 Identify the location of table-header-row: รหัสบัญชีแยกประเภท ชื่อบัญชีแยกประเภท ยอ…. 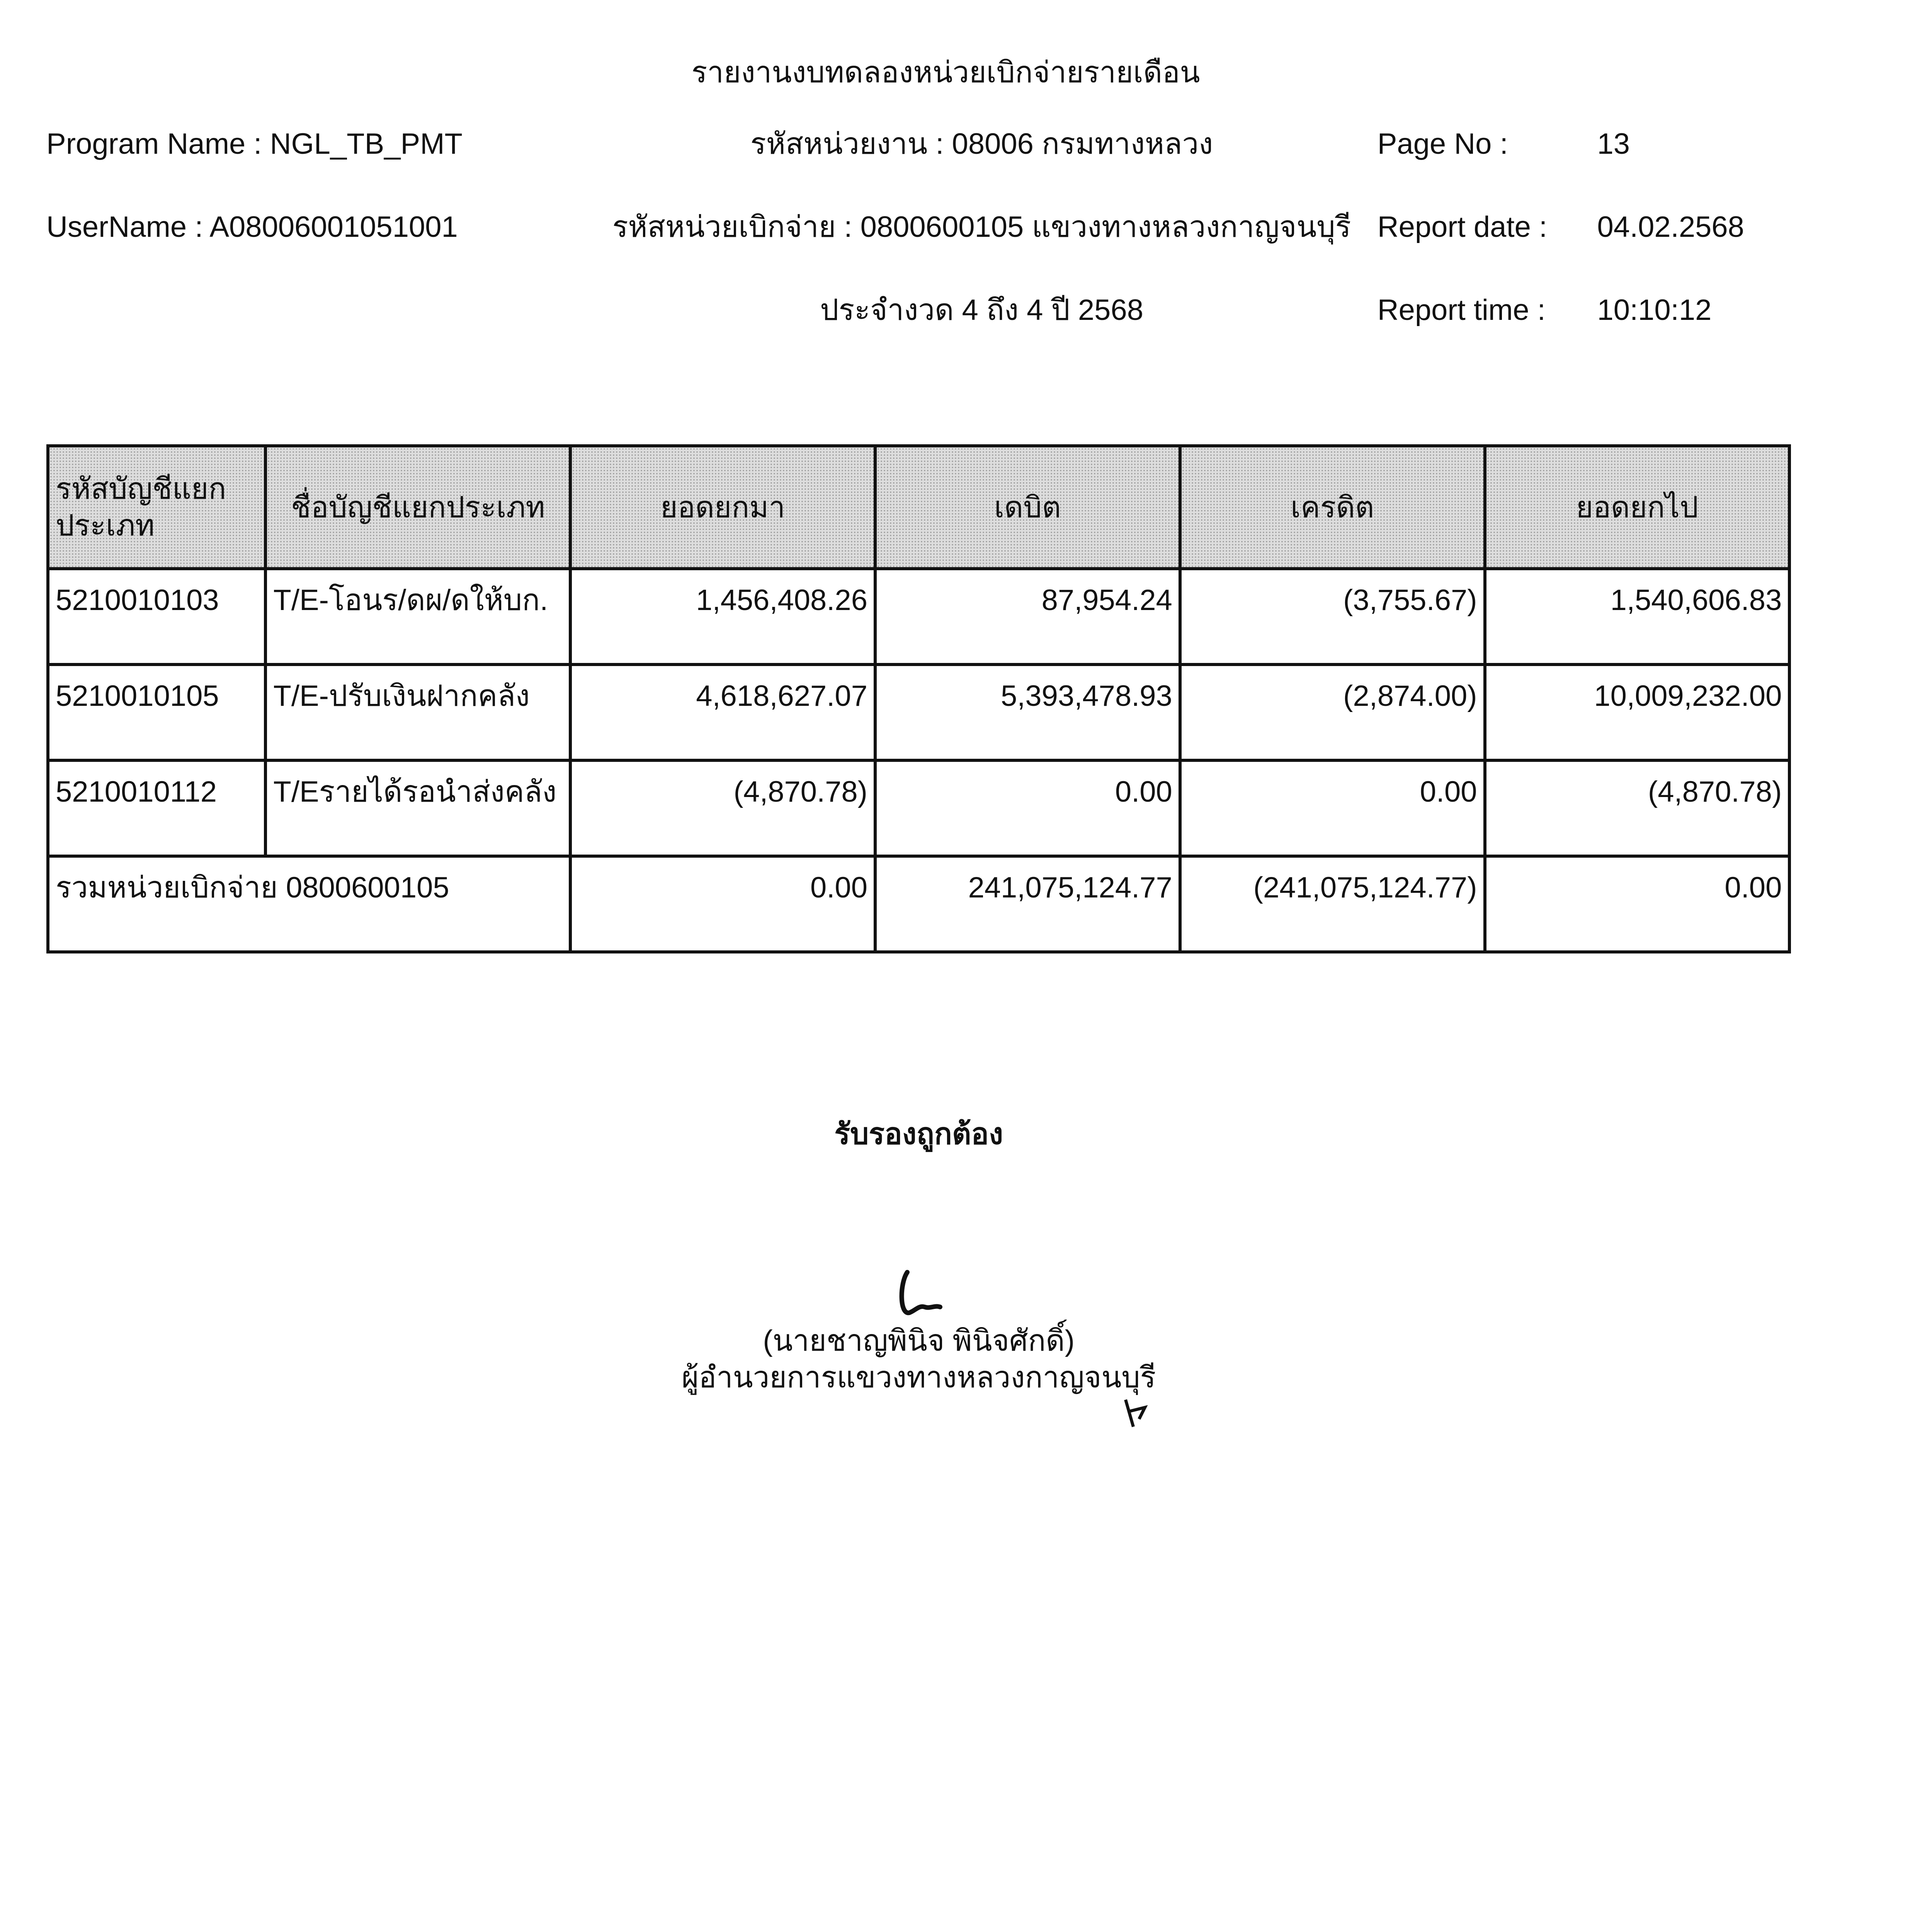
(919, 507).